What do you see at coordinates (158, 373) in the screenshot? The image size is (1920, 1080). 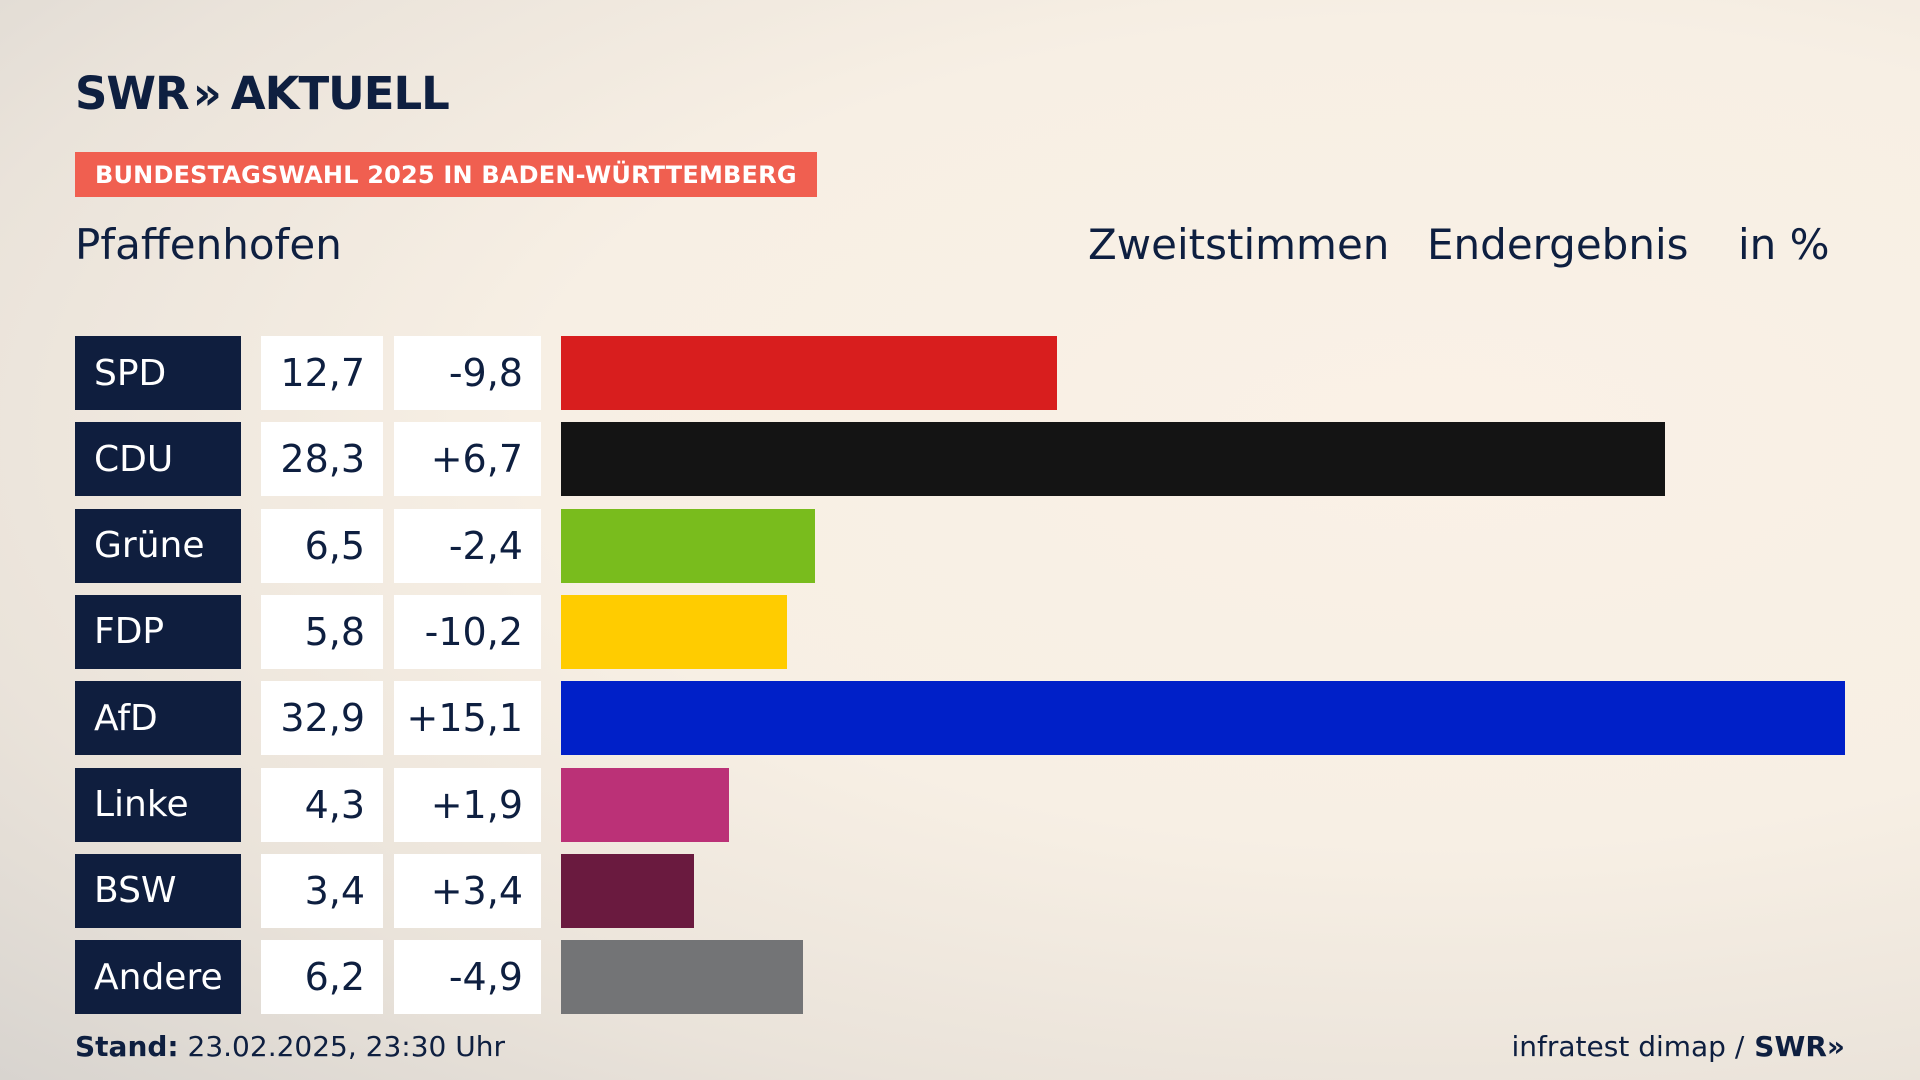 I see `party-label: SPD` at bounding box center [158, 373].